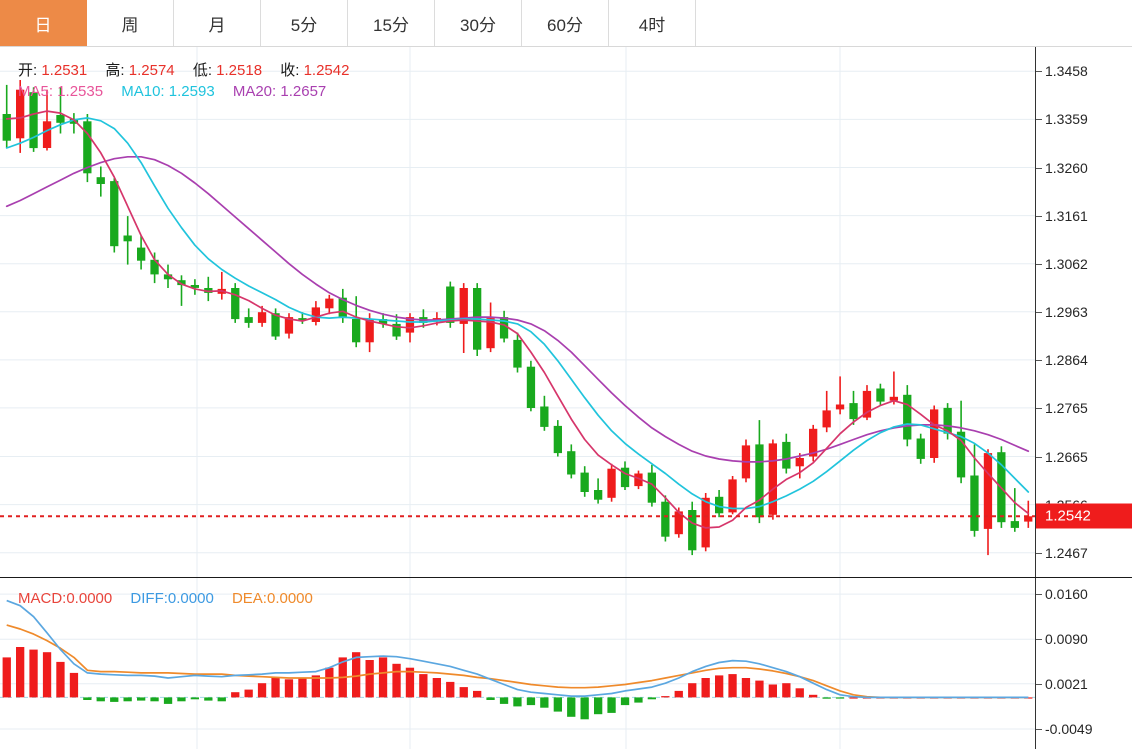 The width and height of the screenshot is (1132, 749). Describe the element at coordinates (1066, 683) in the screenshot. I see `macd-axis-label: 0.0021` at that location.